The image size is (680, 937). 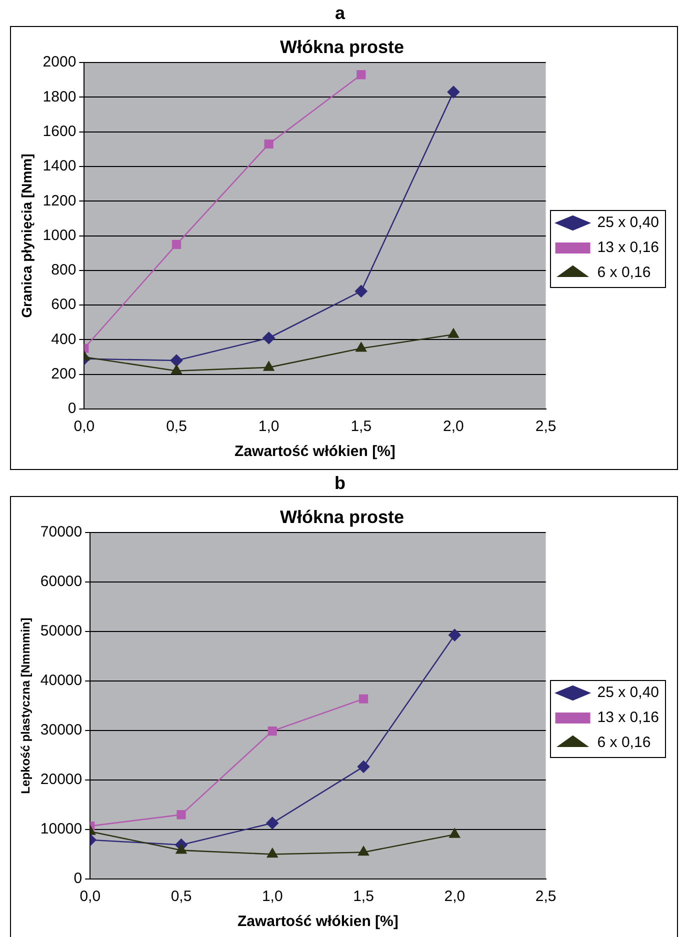 What do you see at coordinates (61, 581) in the screenshot?
I see `y-tick-label: 60000` at bounding box center [61, 581].